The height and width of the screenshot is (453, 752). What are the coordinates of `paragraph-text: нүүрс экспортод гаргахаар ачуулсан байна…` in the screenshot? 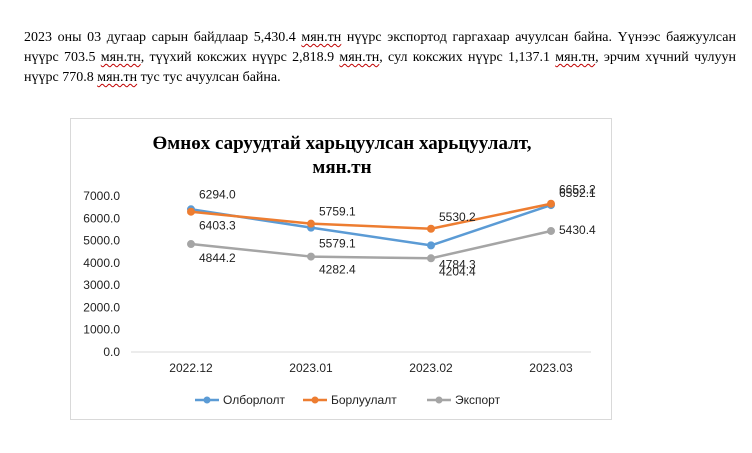 It's located at (380, 47).